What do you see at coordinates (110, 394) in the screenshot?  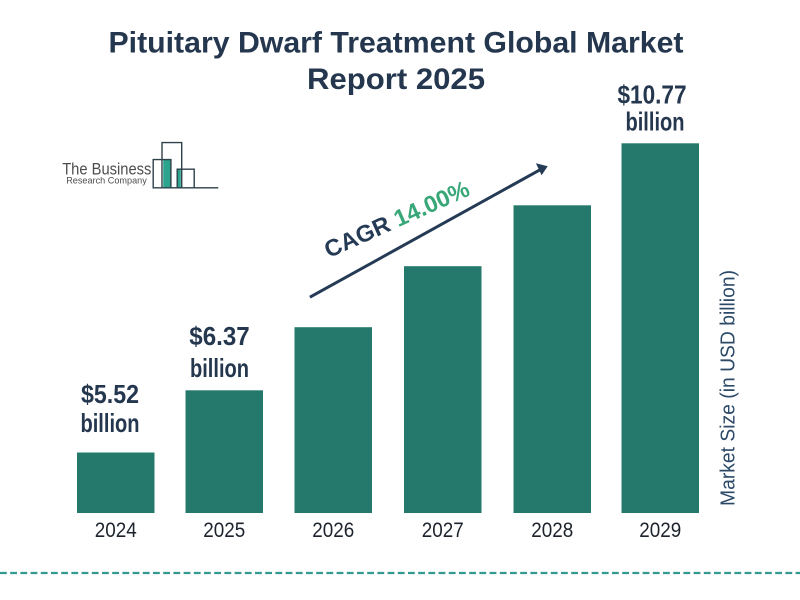 I see `svg-text: $5.52` at bounding box center [110, 394].